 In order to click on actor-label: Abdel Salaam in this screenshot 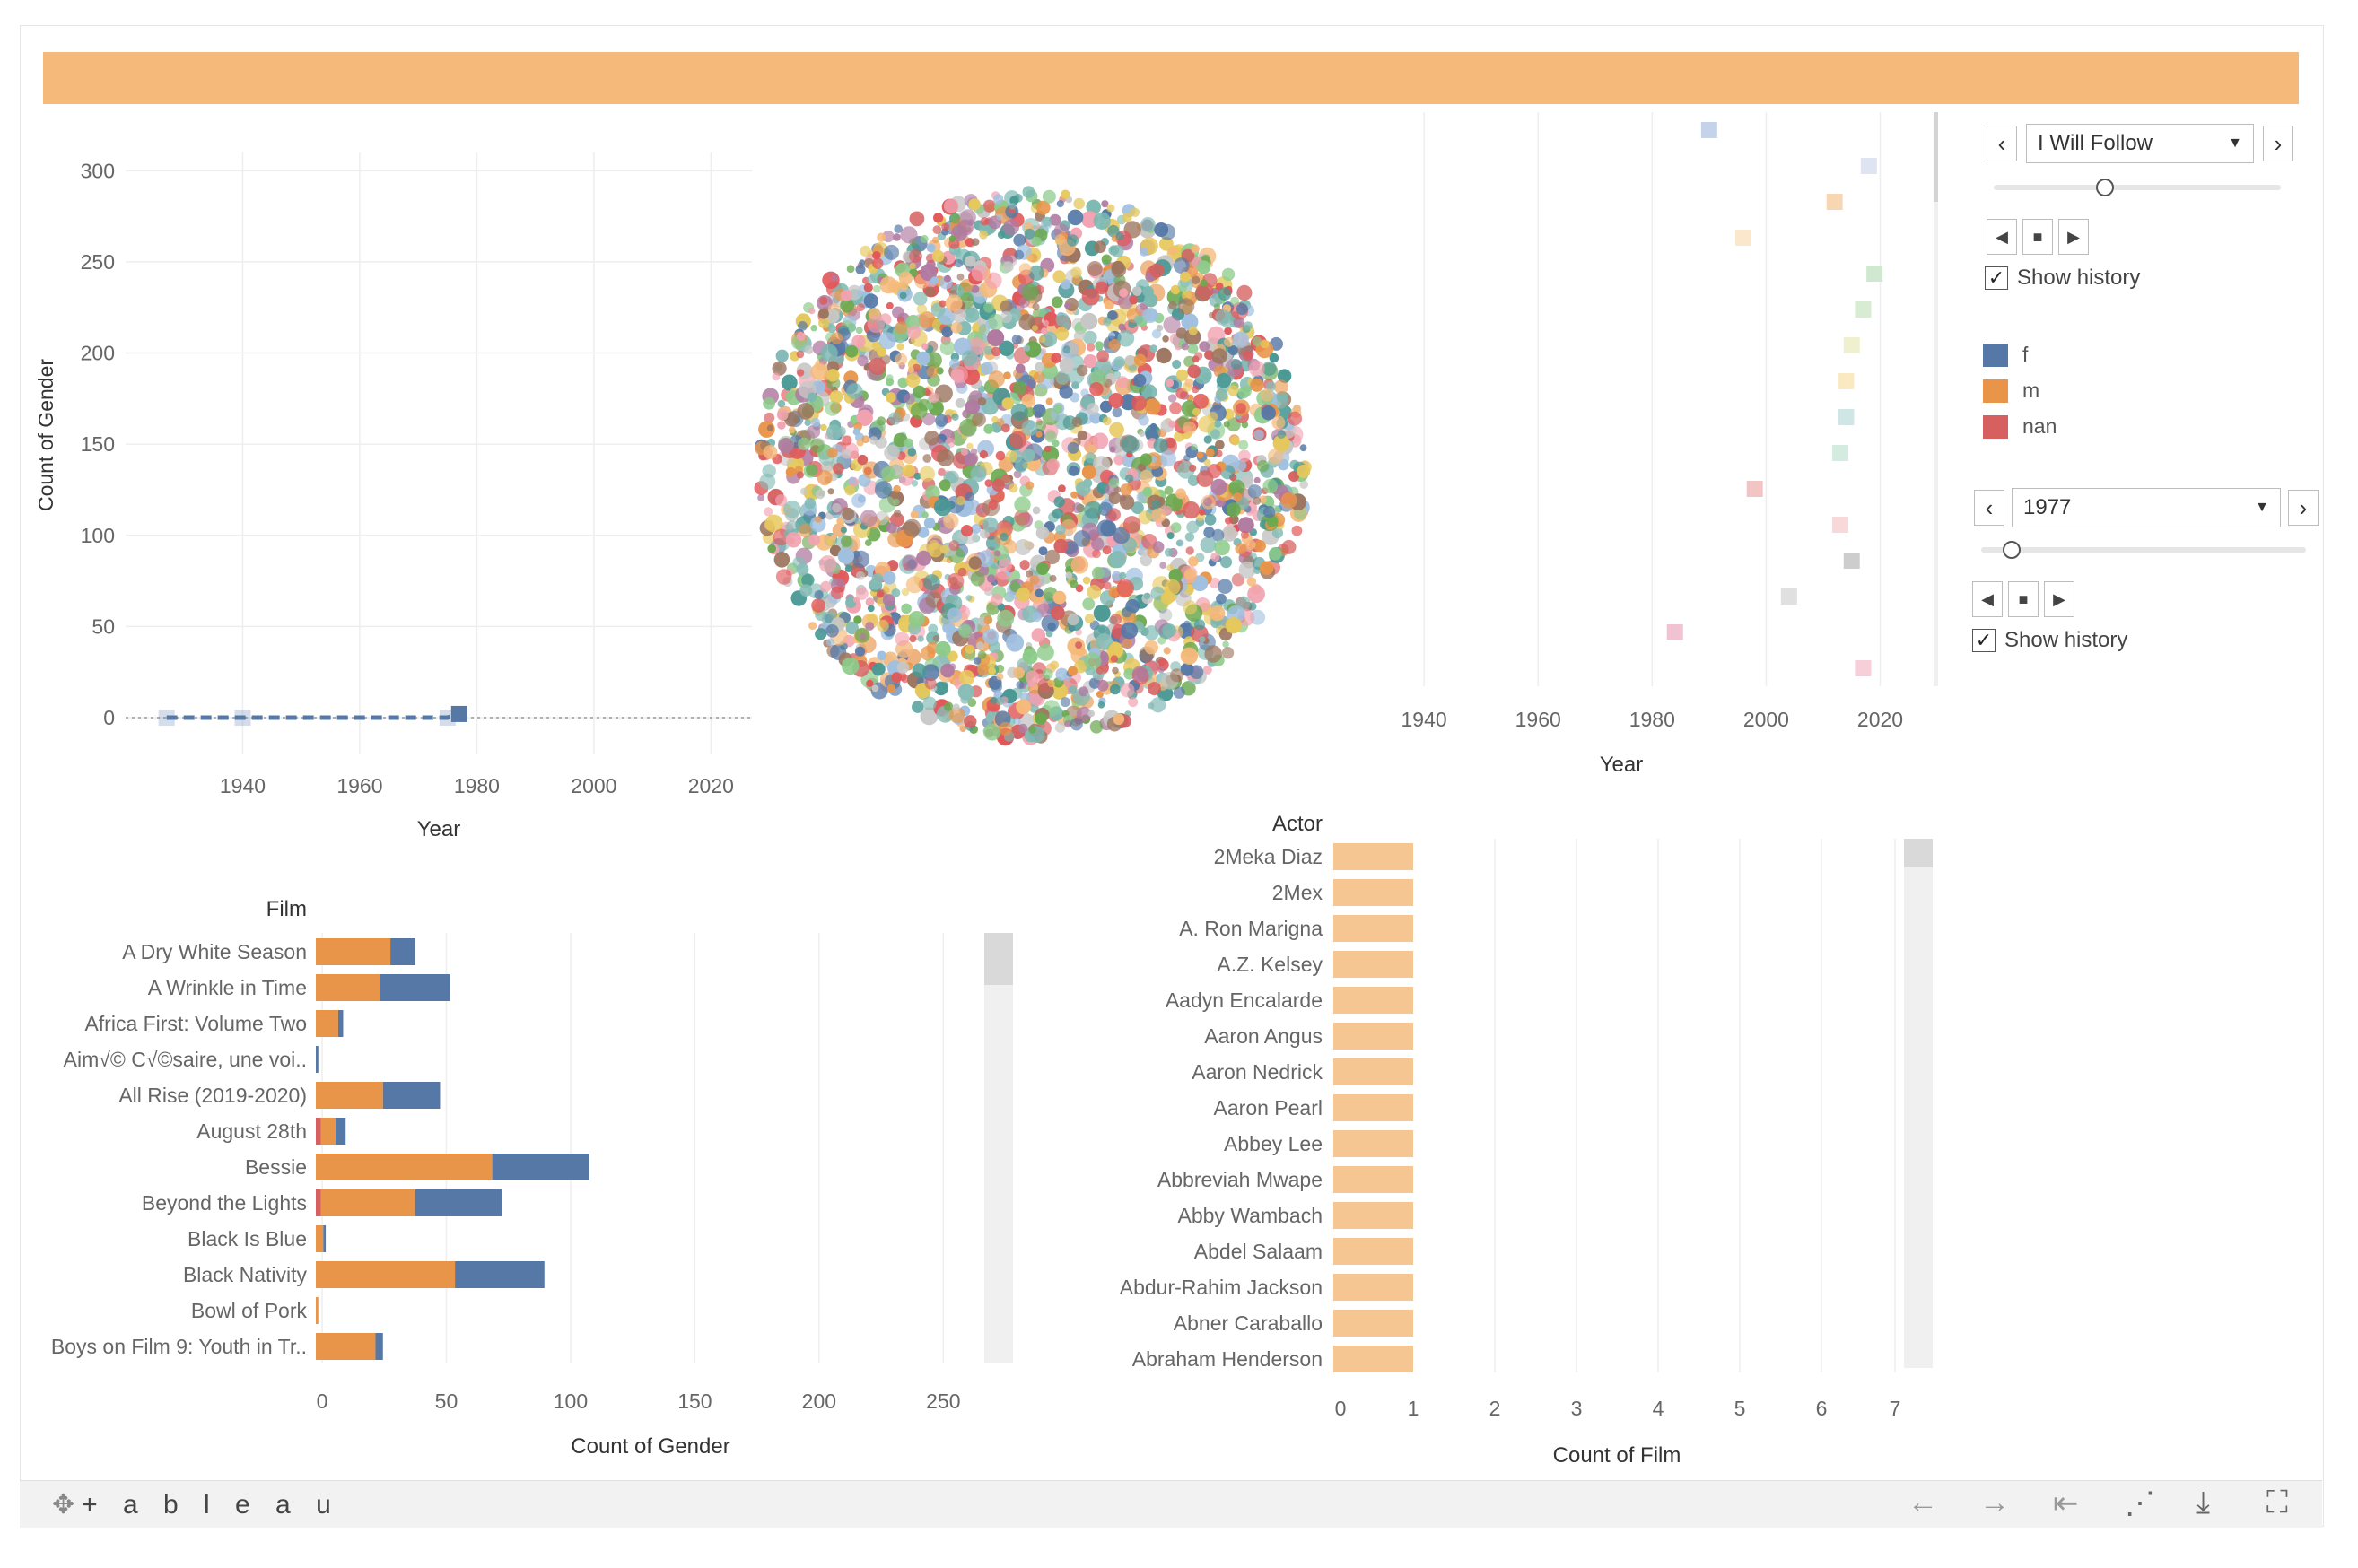, I will do `click(1259, 1252)`.